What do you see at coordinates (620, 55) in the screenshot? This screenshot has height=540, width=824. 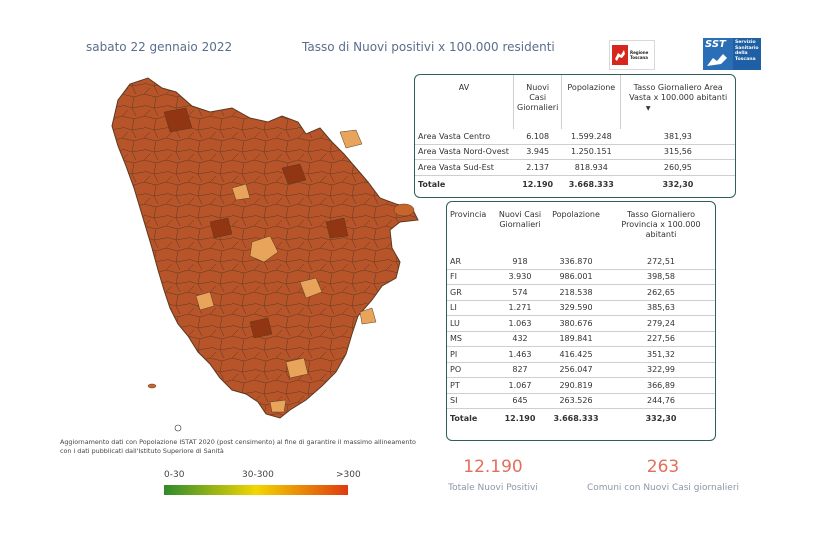 I see `pegasus-icon` at bounding box center [620, 55].